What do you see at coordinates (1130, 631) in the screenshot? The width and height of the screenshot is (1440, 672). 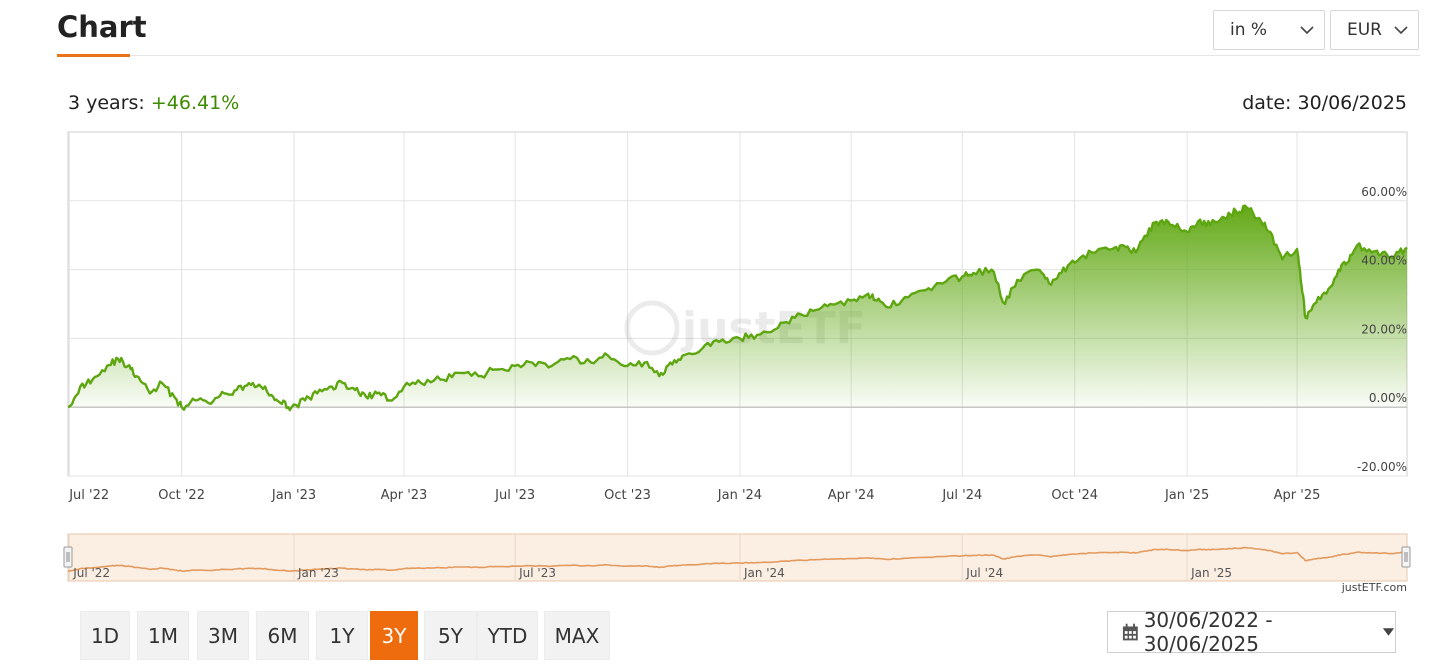 I see `calendar-icon` at bounding box center [1130, 631].